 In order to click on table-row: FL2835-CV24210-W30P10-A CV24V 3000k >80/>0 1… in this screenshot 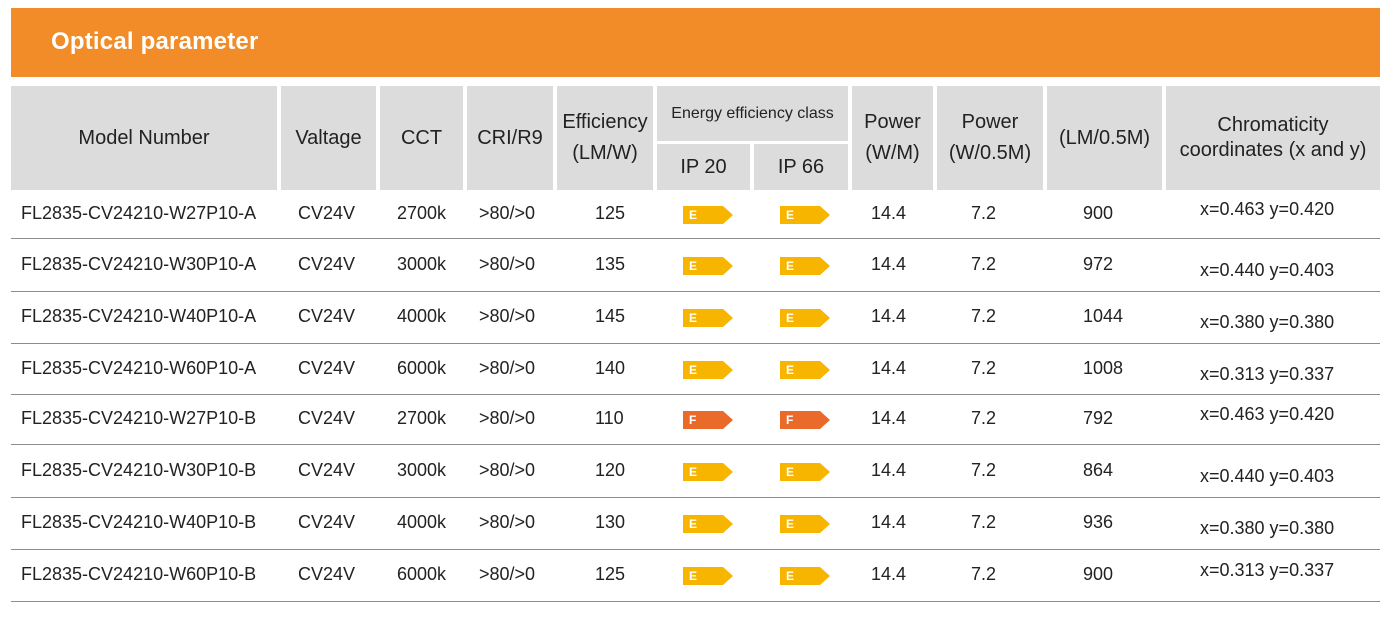, I will do `click(695, 265)`.